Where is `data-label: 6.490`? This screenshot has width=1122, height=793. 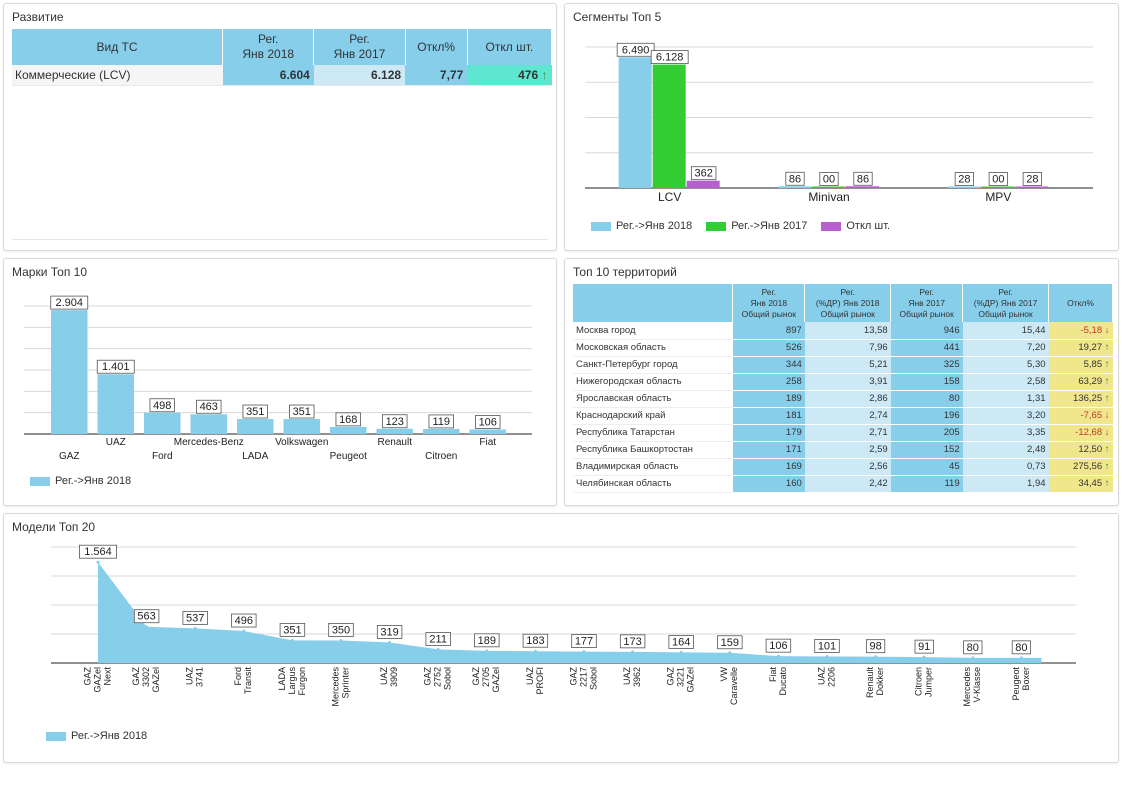
data-label: 6.490 is located at coordinates (635, 49).